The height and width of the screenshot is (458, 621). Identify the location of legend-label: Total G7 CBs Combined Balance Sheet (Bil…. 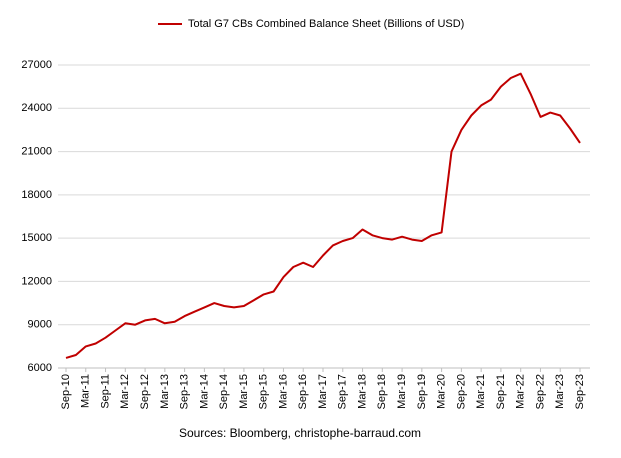
(326, 24).